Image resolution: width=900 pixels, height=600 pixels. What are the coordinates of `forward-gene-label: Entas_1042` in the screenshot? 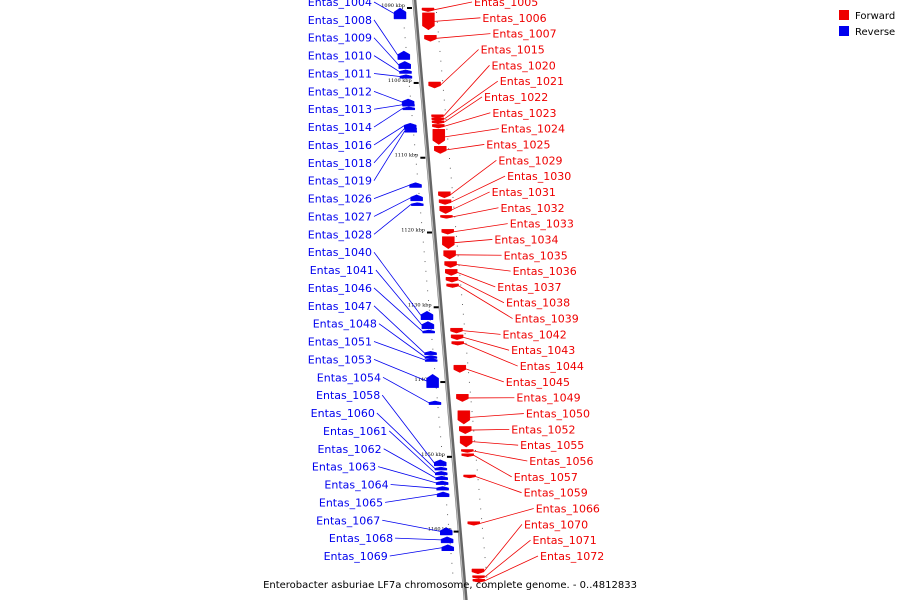 It's located at (535, 334).